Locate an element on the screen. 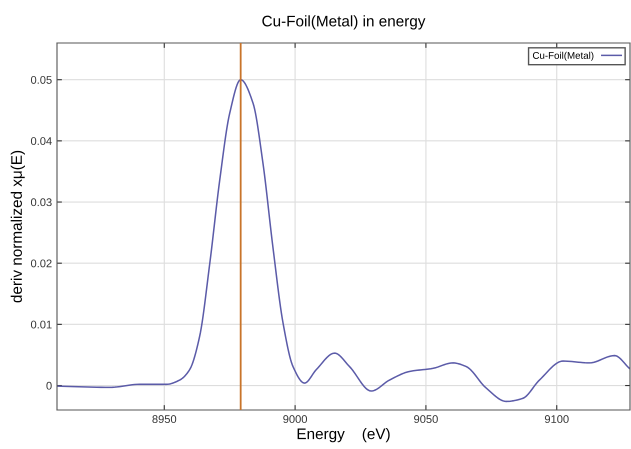 The width and height of the screenshot is (631, 449). x-tick-label: 9000 is located at coordinates (295, 419).